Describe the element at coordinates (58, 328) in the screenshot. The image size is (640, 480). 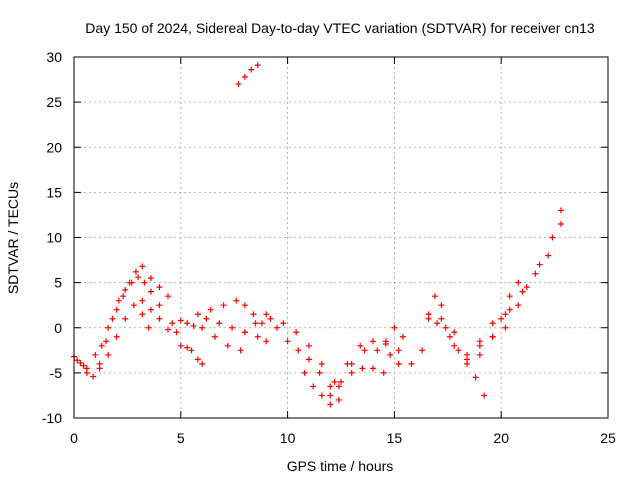
I see `y-tick-label: 0` at that location.